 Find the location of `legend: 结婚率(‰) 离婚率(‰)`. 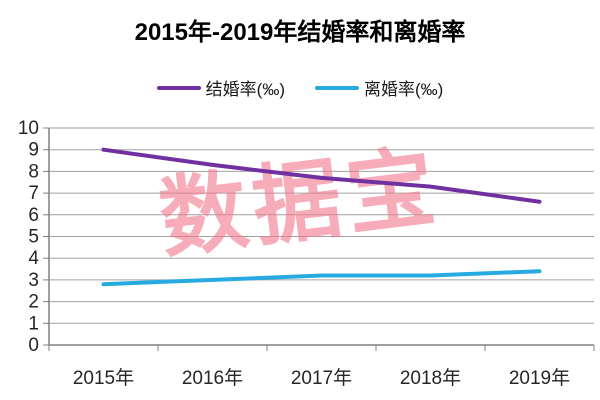

legend: 结婚率(‰) 离婚率(‰) is located at coordinates (300, 87).